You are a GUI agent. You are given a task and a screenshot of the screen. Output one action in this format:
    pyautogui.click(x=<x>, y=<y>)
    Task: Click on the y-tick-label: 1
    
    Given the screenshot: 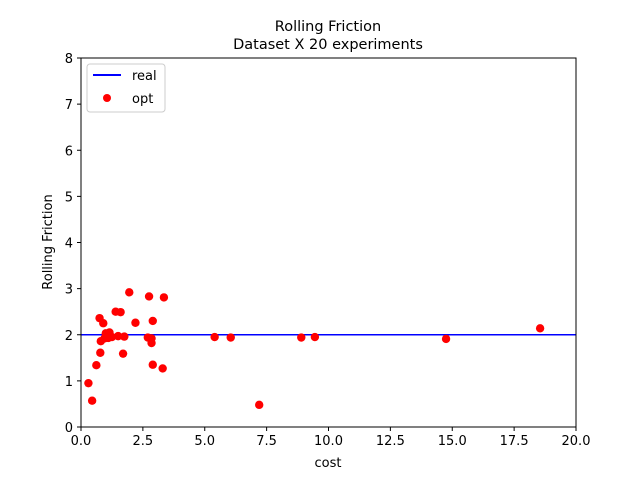 What is the action you would take?
    pyautogui.click(x=69, y=382)
    